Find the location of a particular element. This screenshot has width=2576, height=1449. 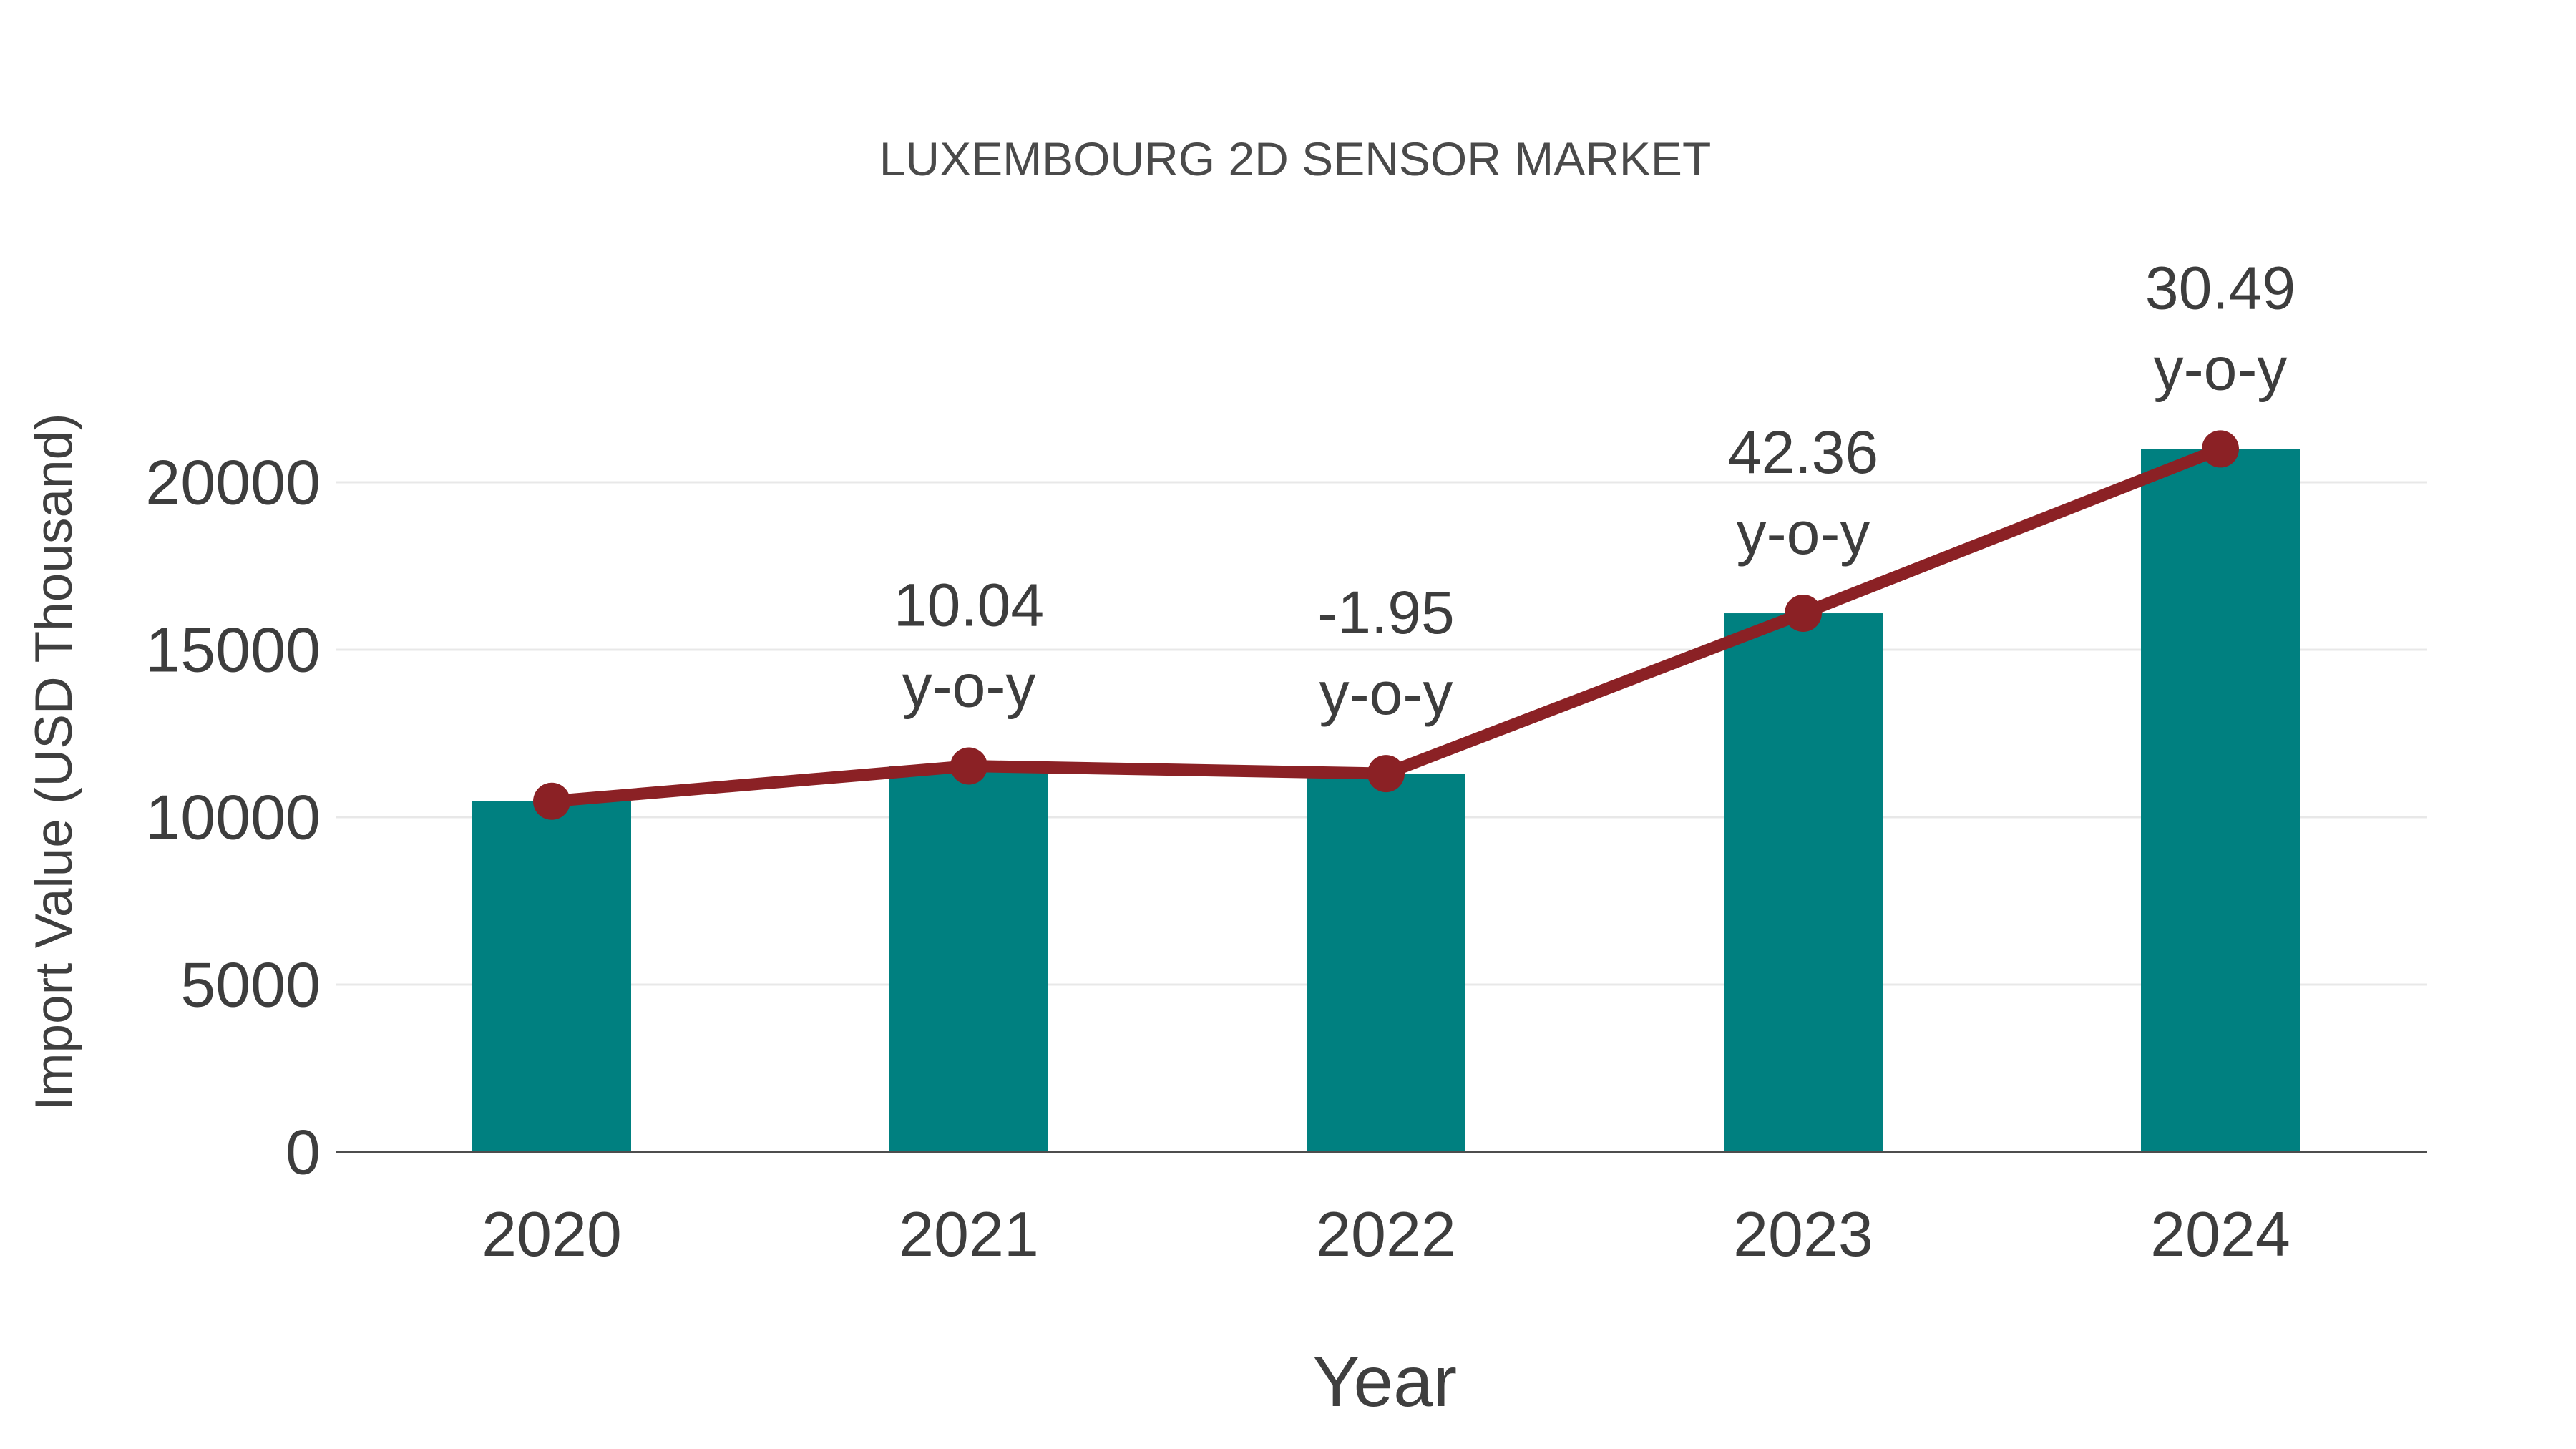

bar-2022 is located at coordinates (1386, 963).